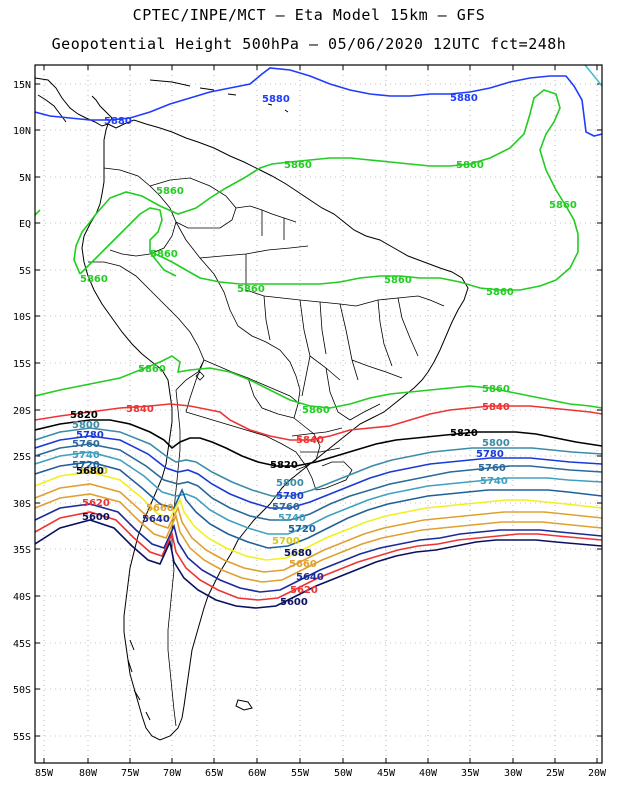 This screenshot has height=800, width=618. I want to click on map-title: CPTEC/INPE/MCT – Eta Model 15km – GFS, so click(309, 15).